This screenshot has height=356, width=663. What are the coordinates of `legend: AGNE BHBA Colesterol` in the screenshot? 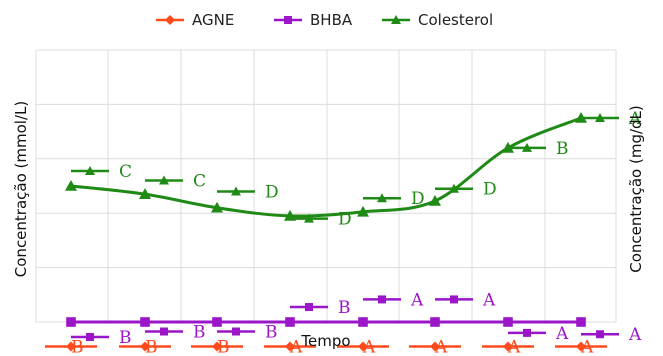 It's located at (324, 20).